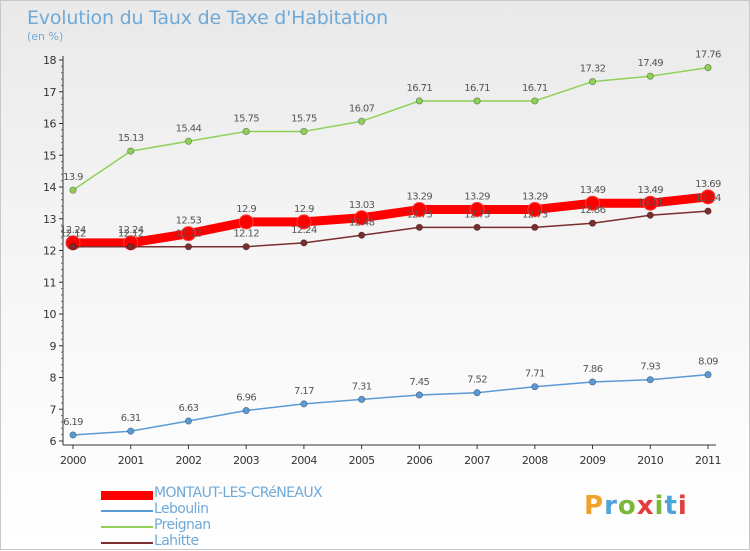  Describe the element at coordinates (73, 177) in the screenshot. I see `data-label: 13.9` at that location.